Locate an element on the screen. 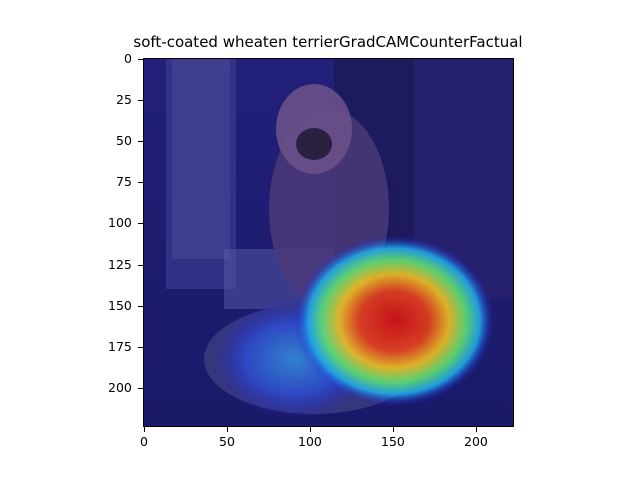 The height and width of the screenshot is (480, 640). y-tick-label-50: 50 is located at coordinates (124, 140).